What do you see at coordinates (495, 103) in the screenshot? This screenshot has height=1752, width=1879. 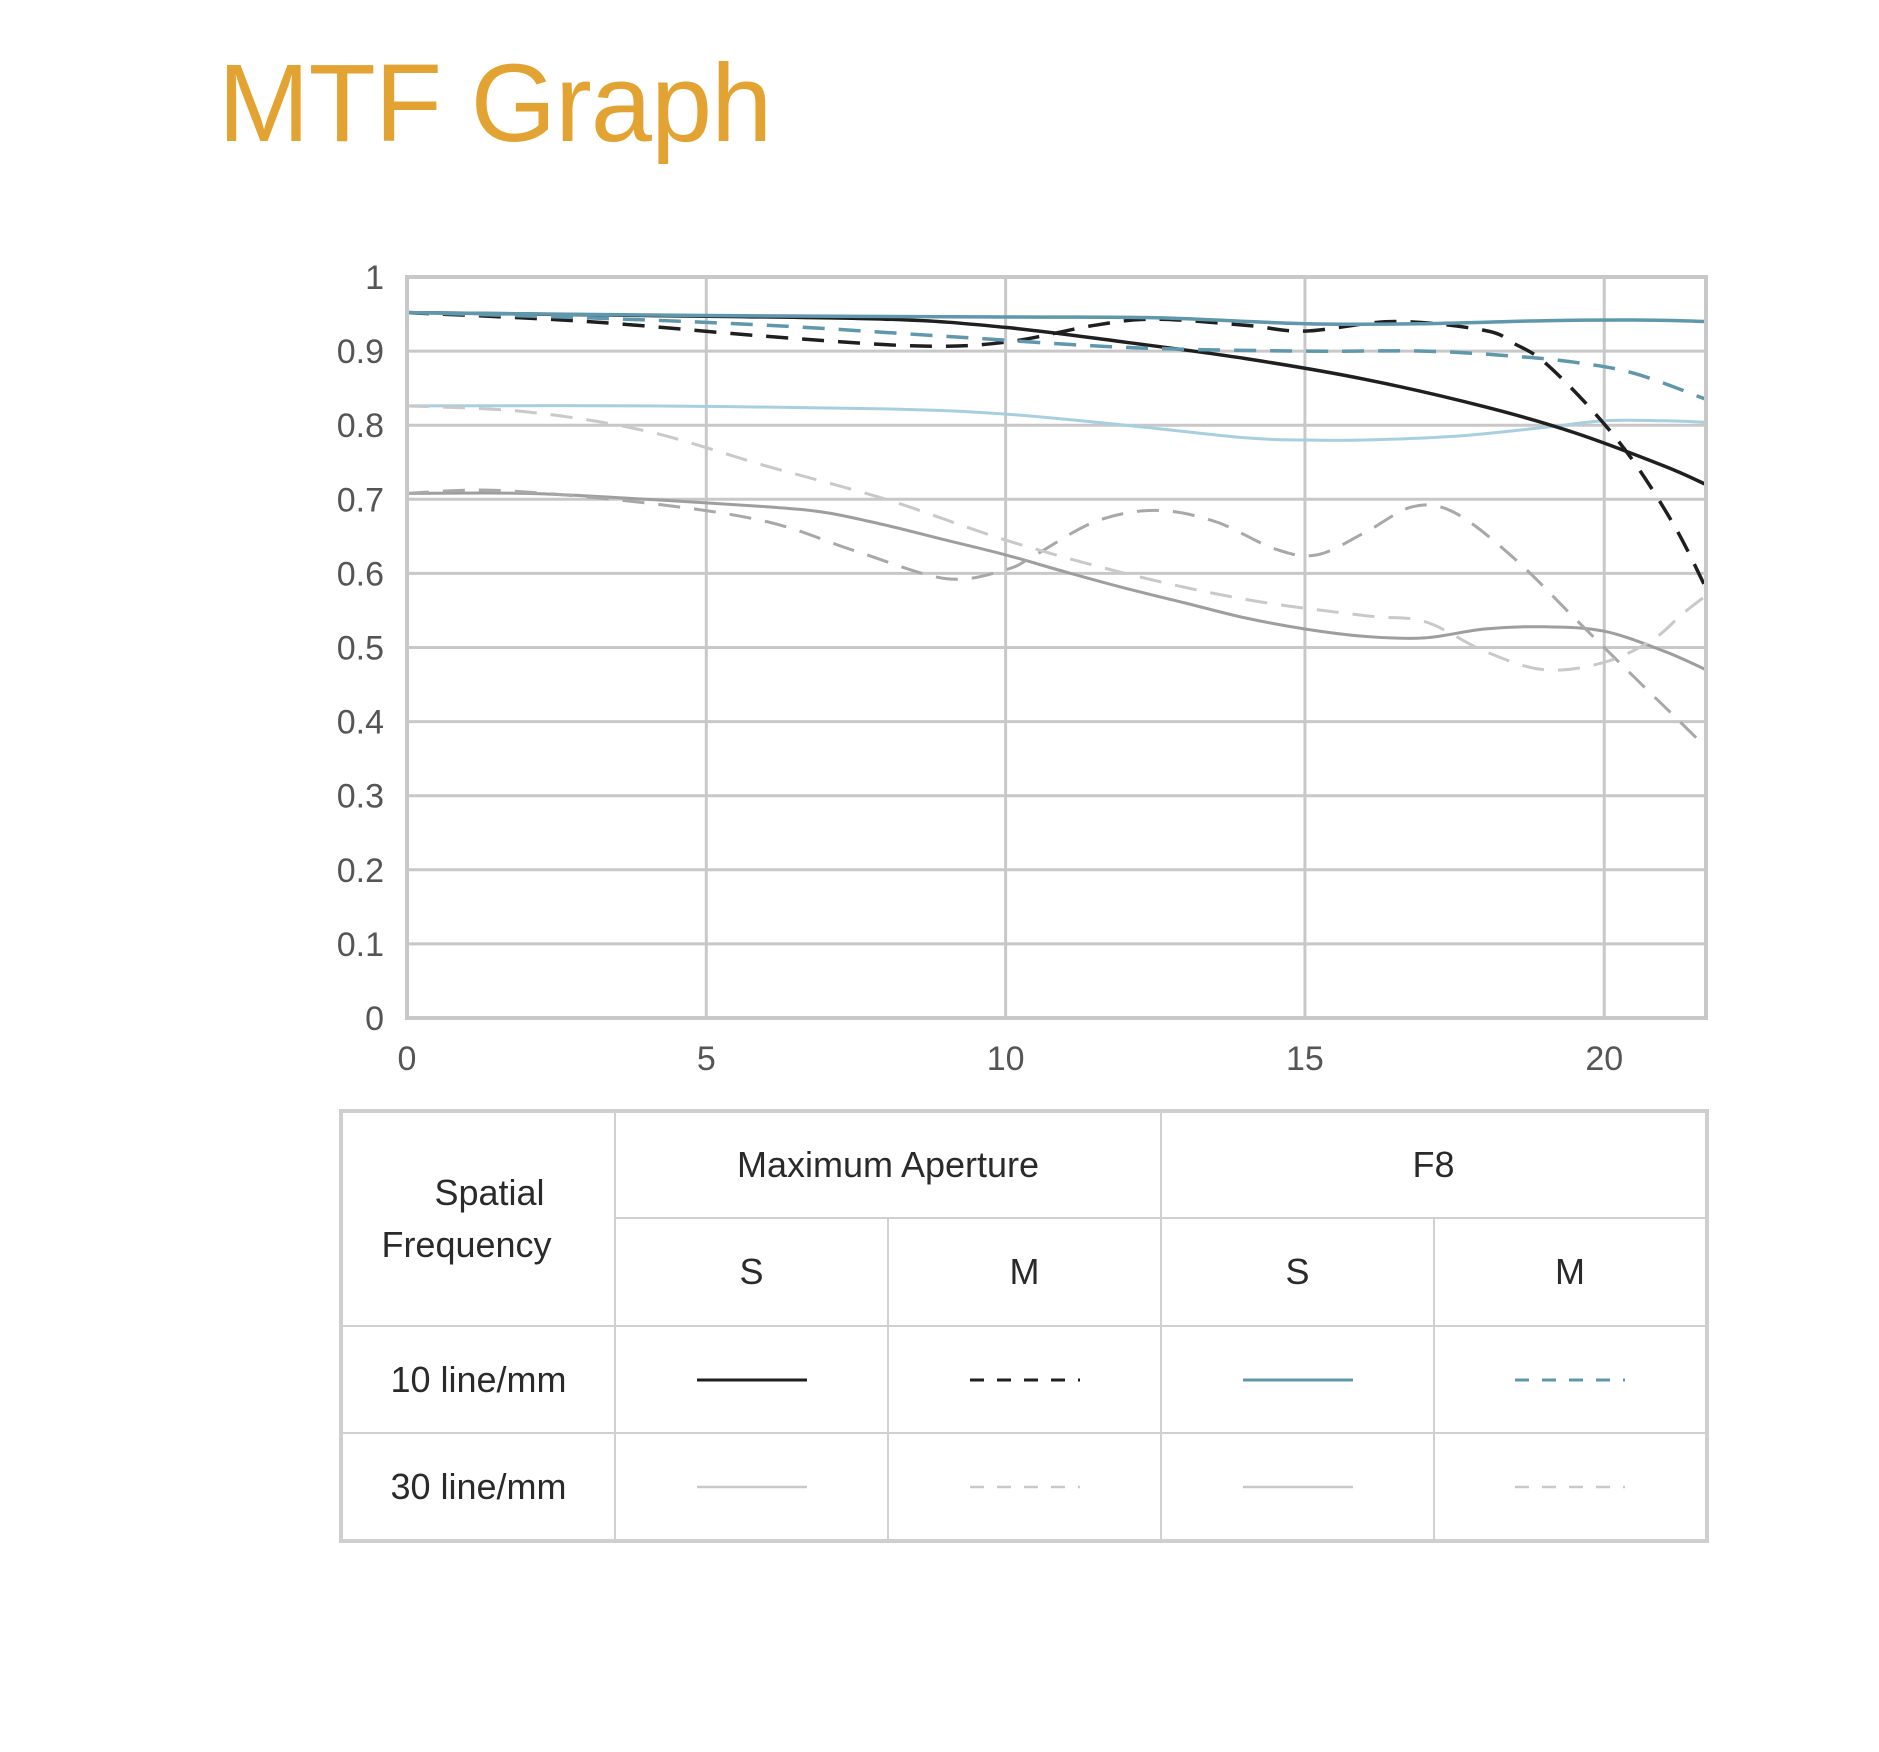 I see `page-title: MTF Graph` at bounding box center [495, 103].